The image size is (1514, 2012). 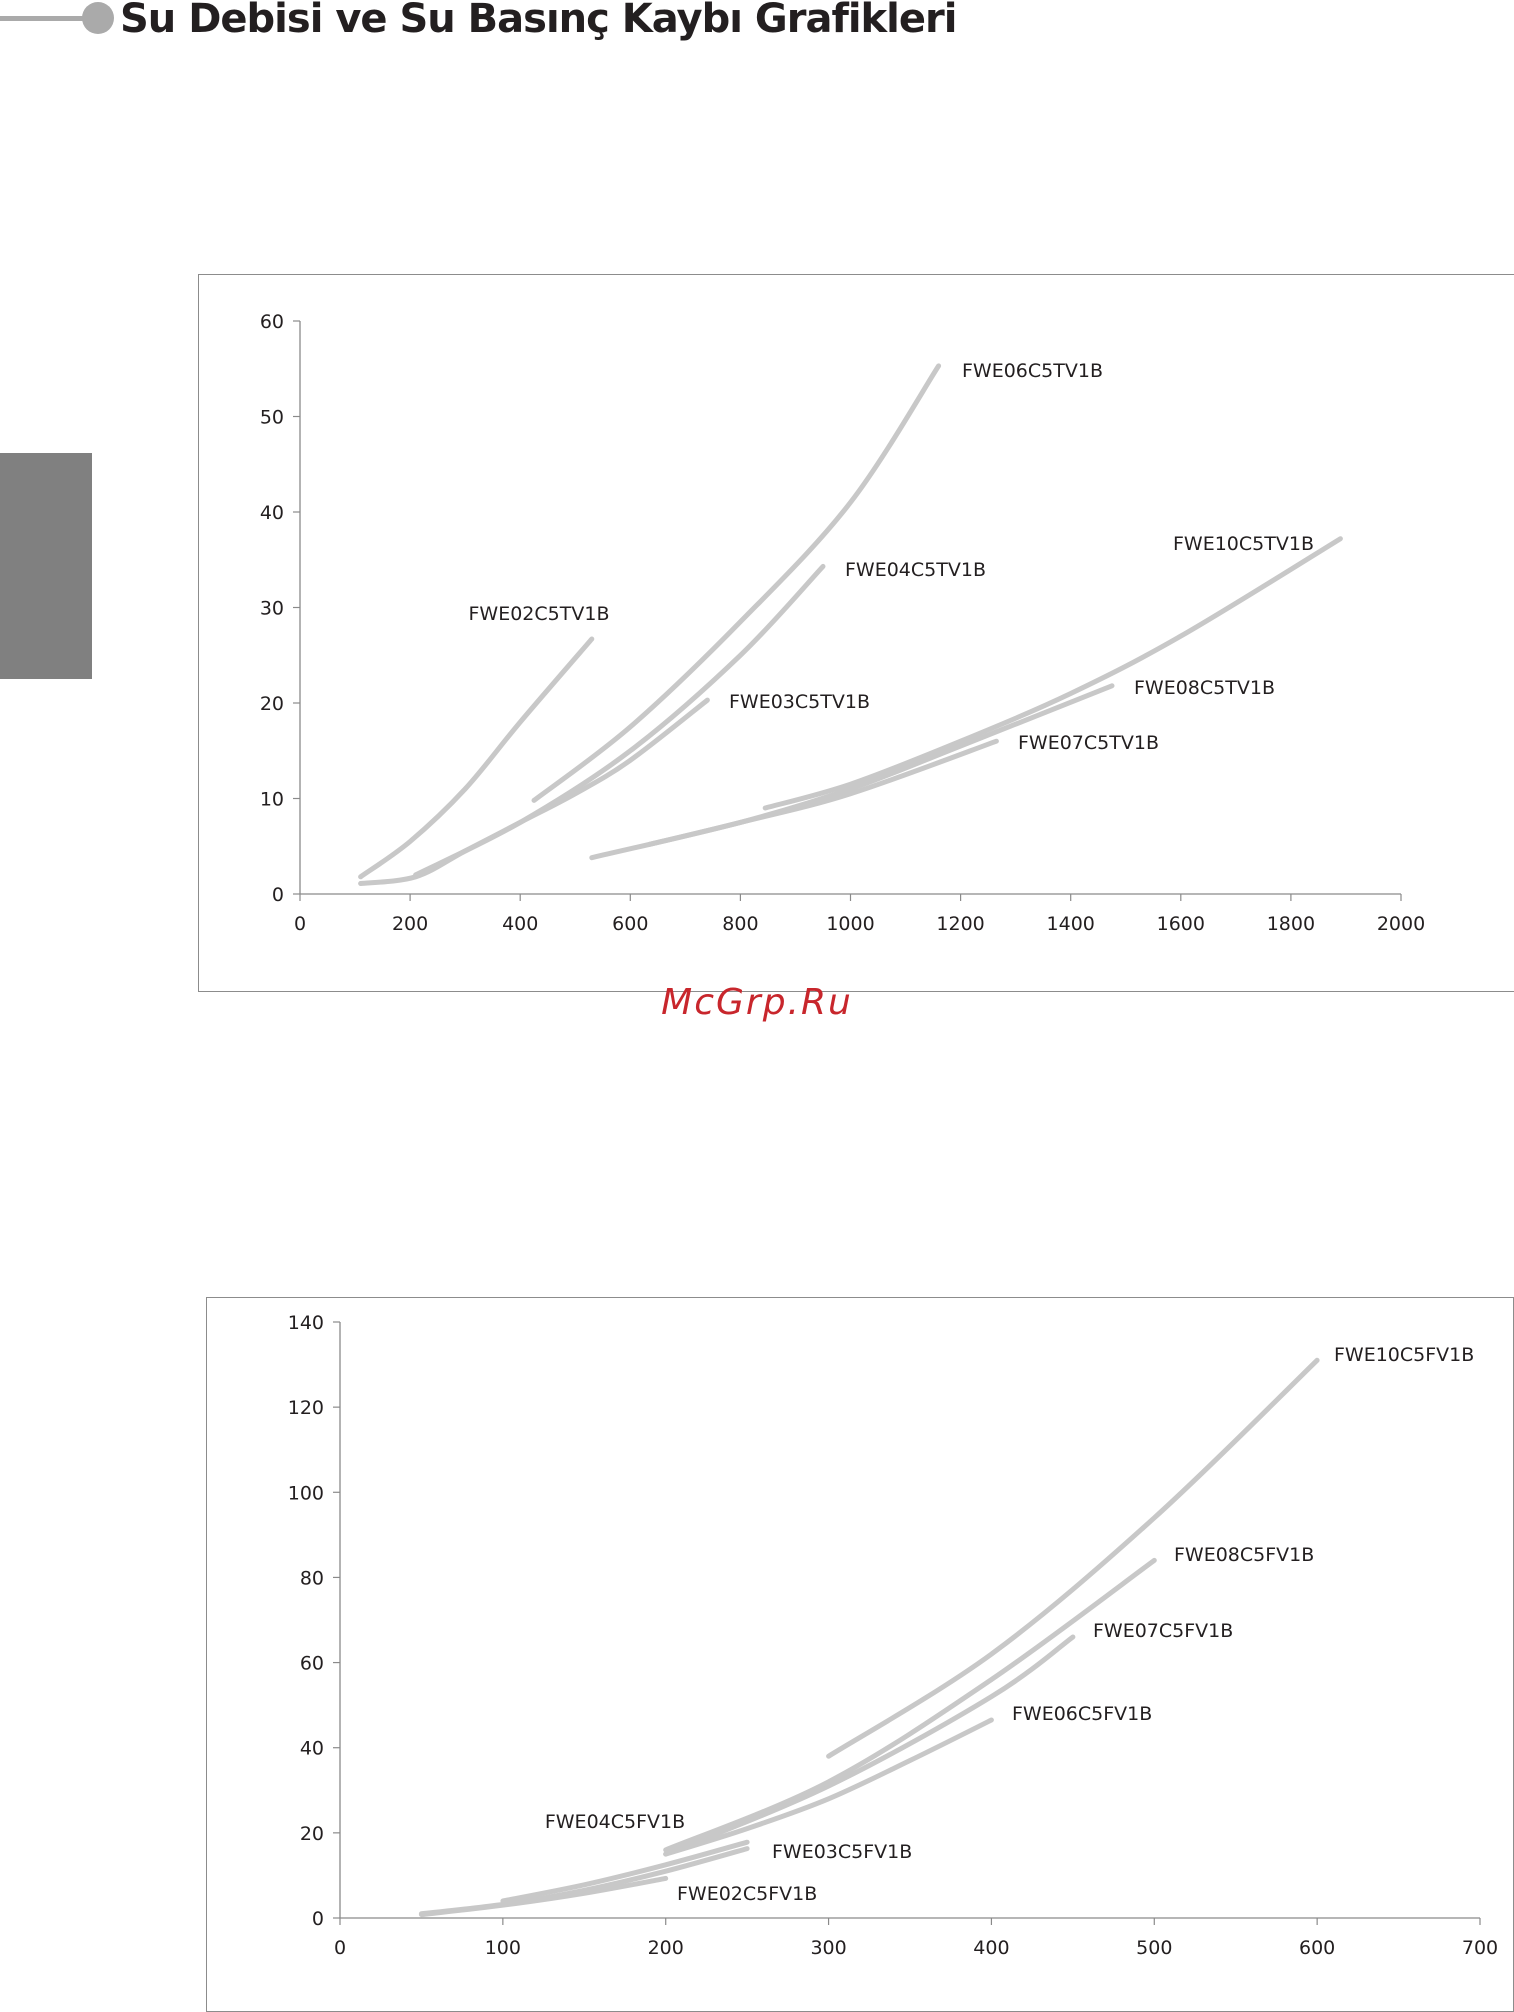 I want to click on x-tick-label: 1400, so click(x=1071, y=924).